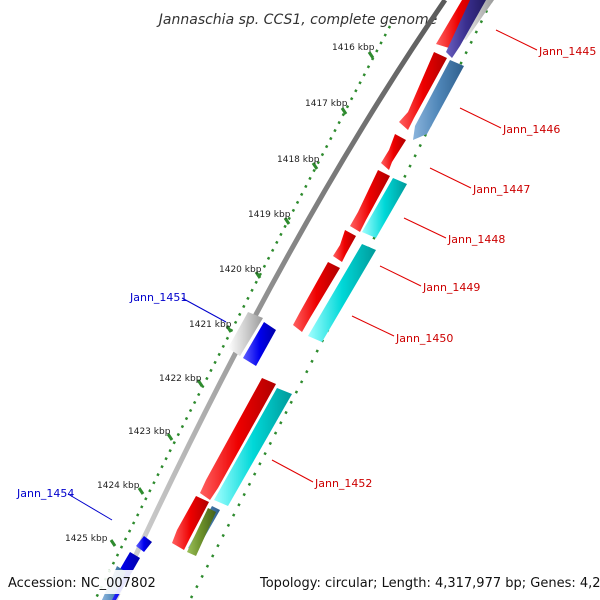 The width and height of the screenshot is (600, 600). What do you see at coordinates (424, 338) in the screenshot?
I see `label-jann-1450: Jann_1450` at bounding box center [424, 338].